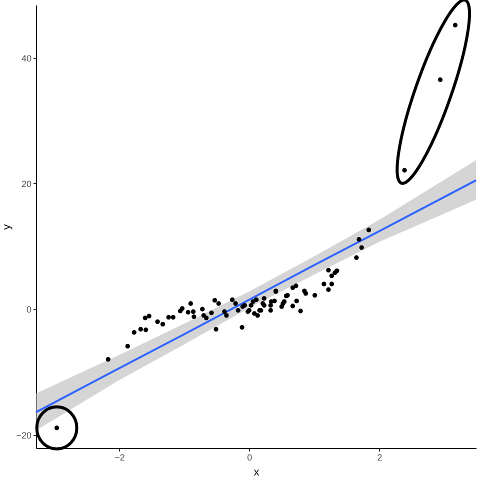 The width and height of the screenshot is (480, 480). Describe the element at coordinates (257, 472) in the screenshot. I see `x-axis-title: x` at that location.